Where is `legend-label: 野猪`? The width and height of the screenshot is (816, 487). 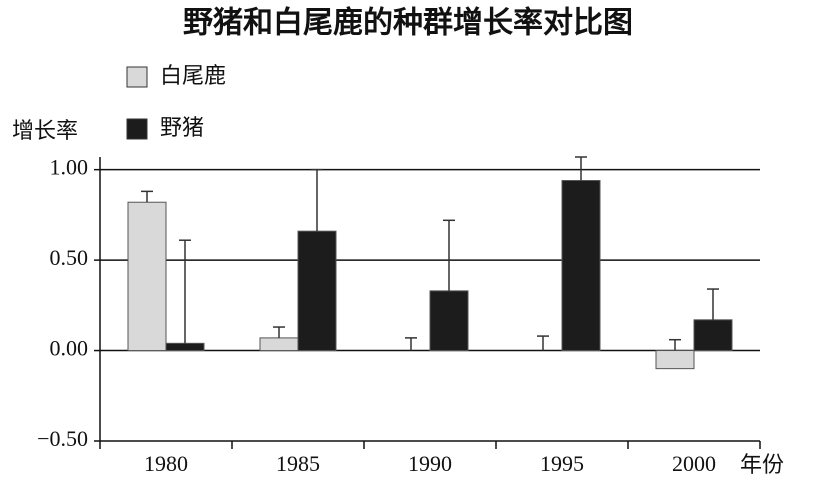
legend-label: 野猪 is located at coordinates (182, 128).